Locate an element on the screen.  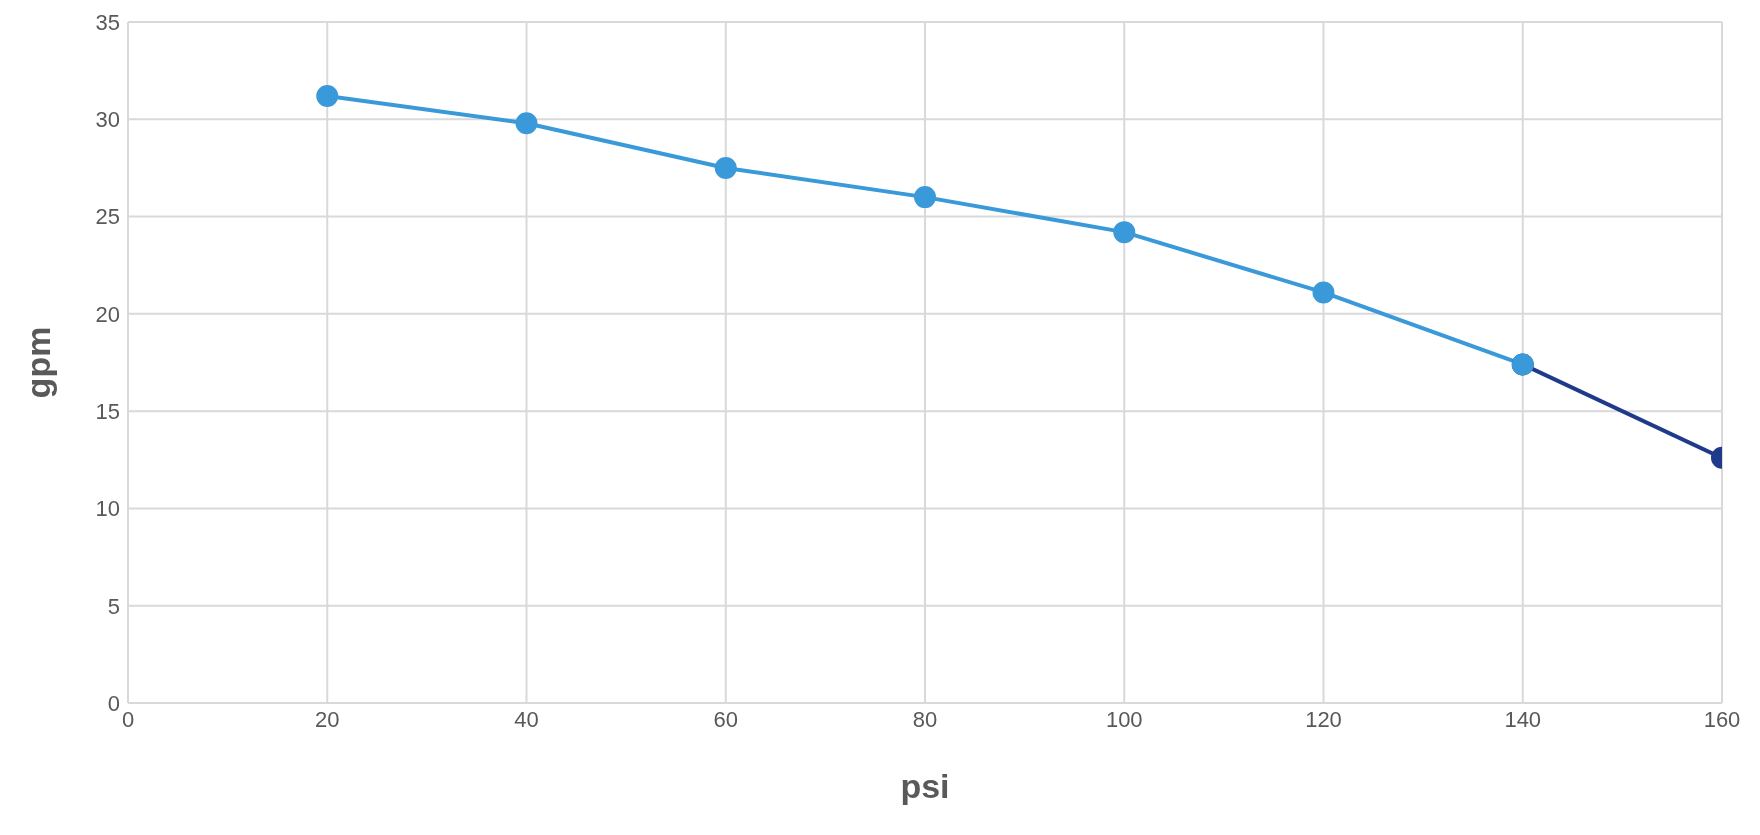
x-tick-label: 160 is located at coordinates (1722, 719).